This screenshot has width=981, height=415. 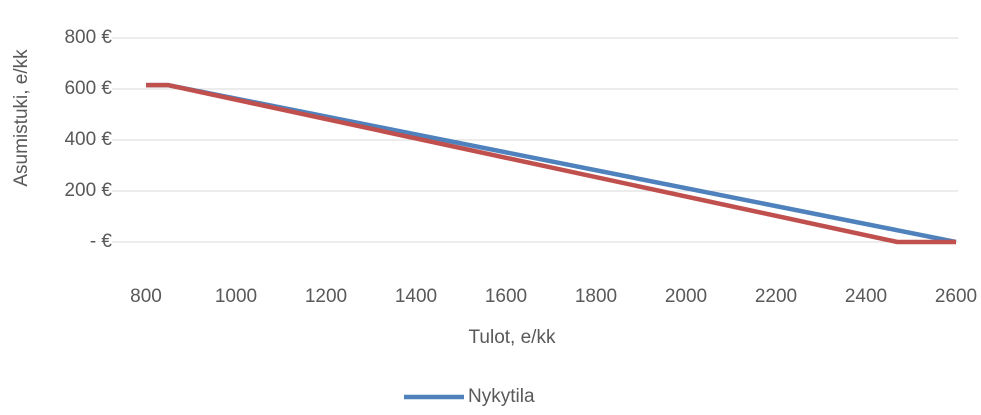 What do you see at coordinates (596, 296) in the screenshot?
I see `x-tick-label: 1800` at bounding box center [596, 296].